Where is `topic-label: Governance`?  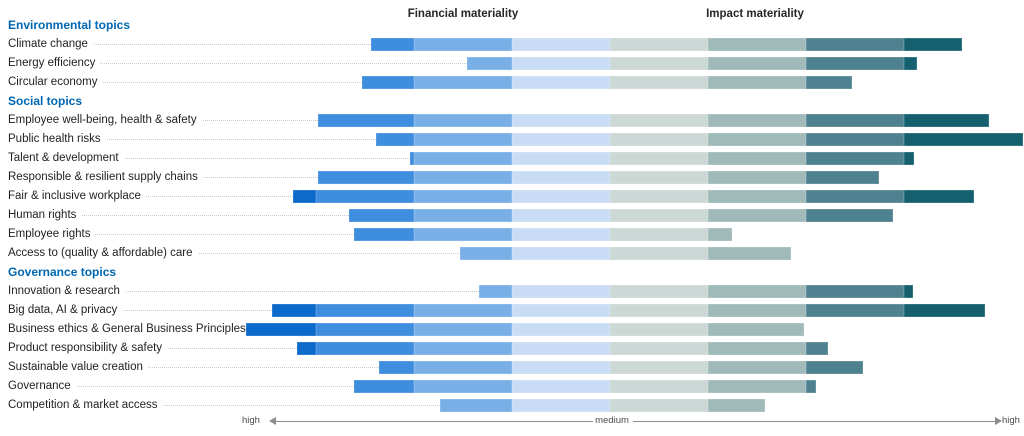
topic-label: Governance is located at coordinates (42, 386).